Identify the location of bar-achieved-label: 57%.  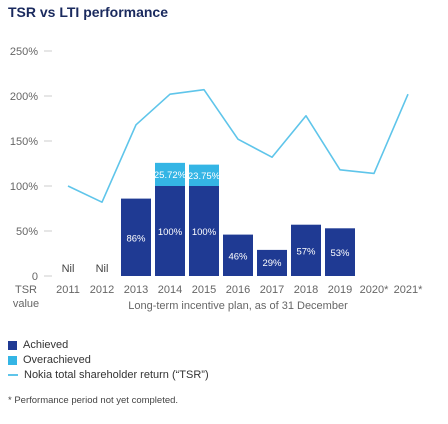
(306, 251).